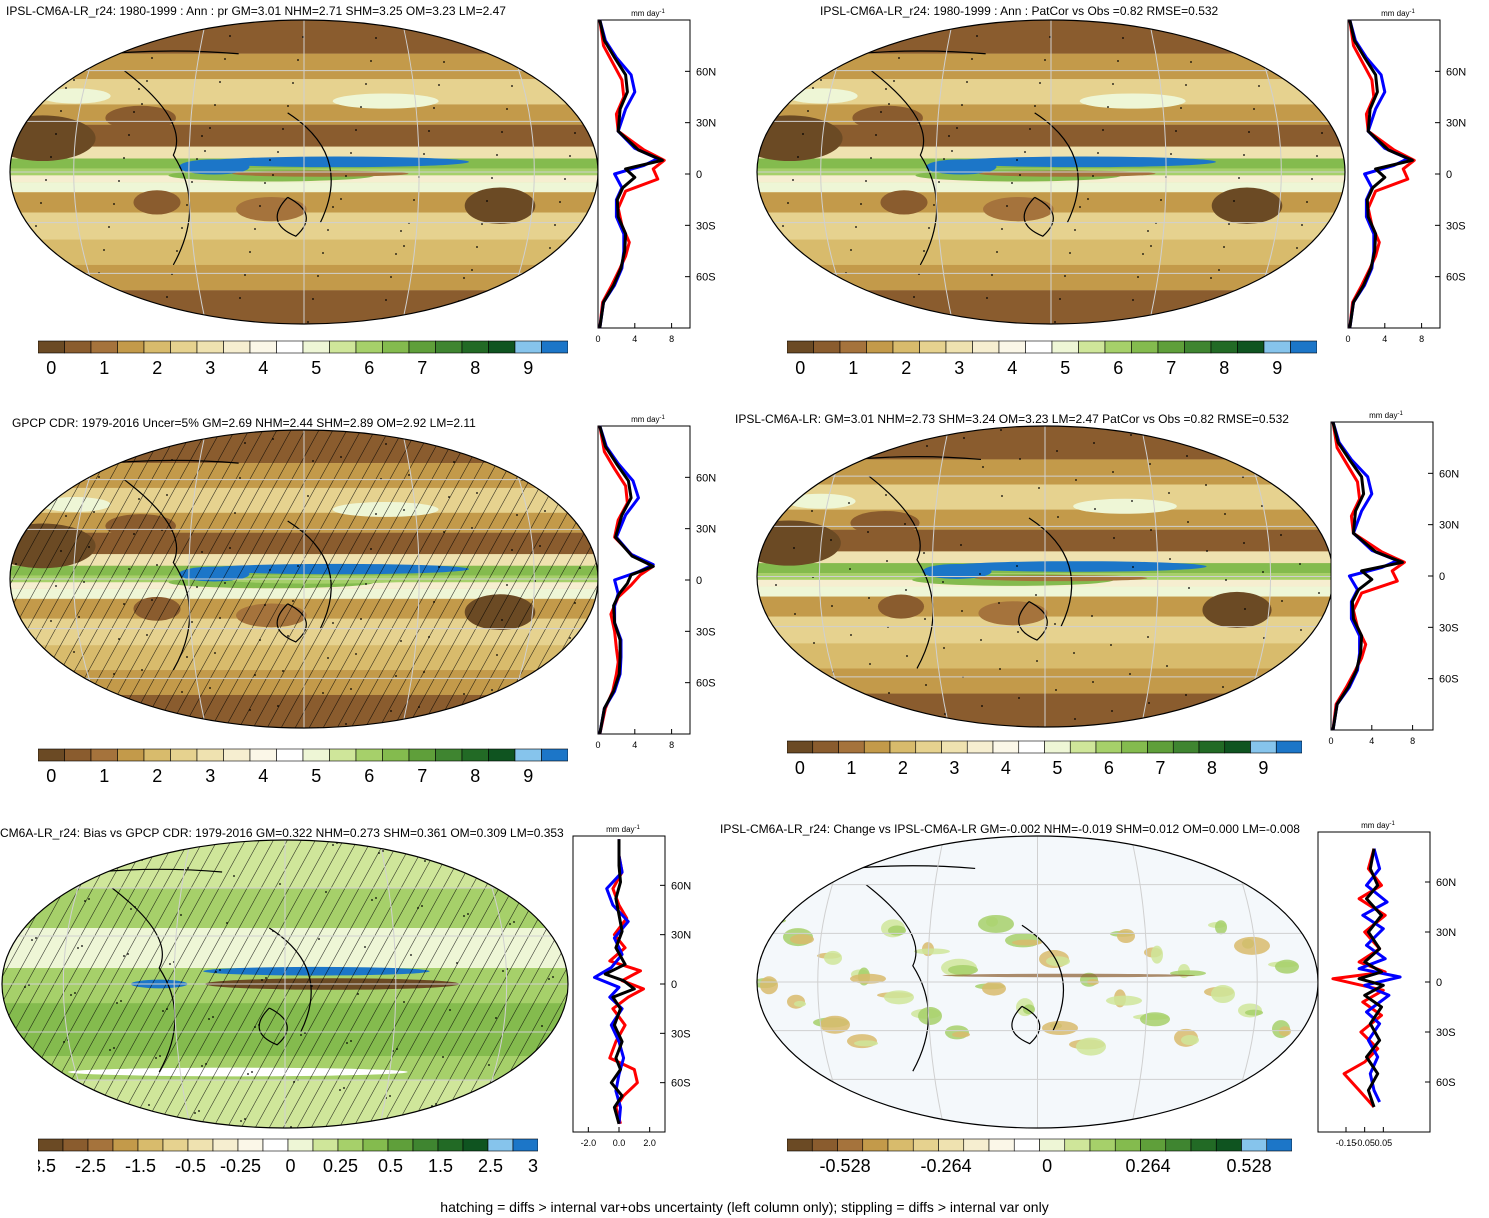  What do you see at coordinates (369, 776) in the screenshot?
I see `colorbar-tick-label: 6` at bounding box center [369, 776].